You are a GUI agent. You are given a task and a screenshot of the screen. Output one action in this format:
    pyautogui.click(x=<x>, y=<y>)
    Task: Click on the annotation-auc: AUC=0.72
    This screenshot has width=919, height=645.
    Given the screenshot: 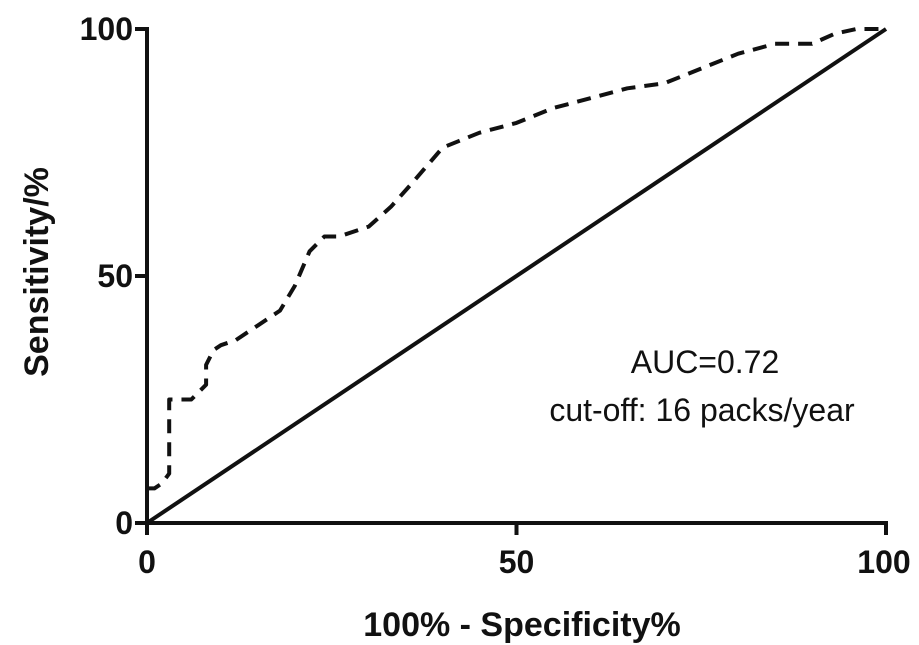 What is the action you would take?
    pyautogui.click(x=705, y=362)
    